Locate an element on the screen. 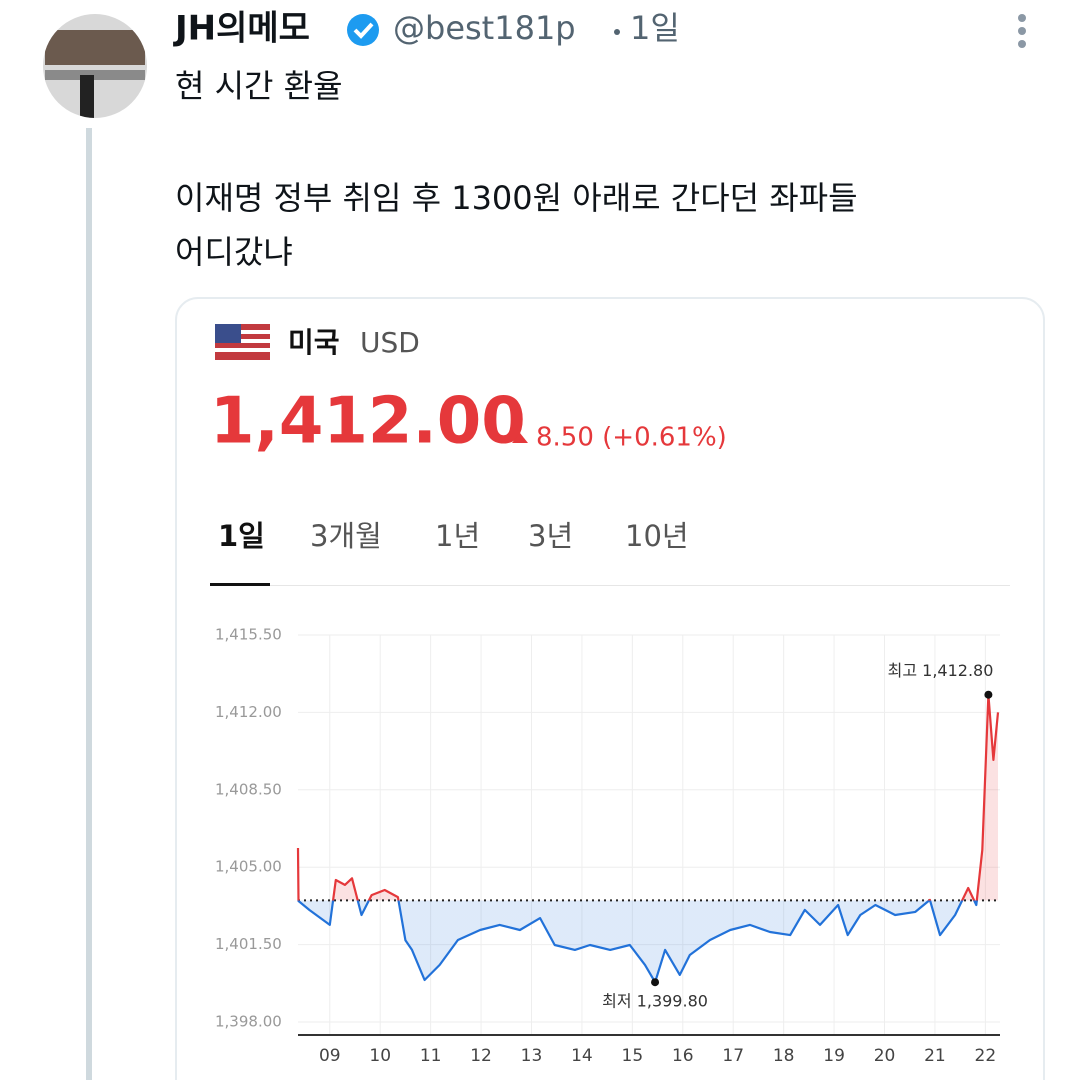  y-tick-label: 1,412.00 is located at coordinates (248, 712).